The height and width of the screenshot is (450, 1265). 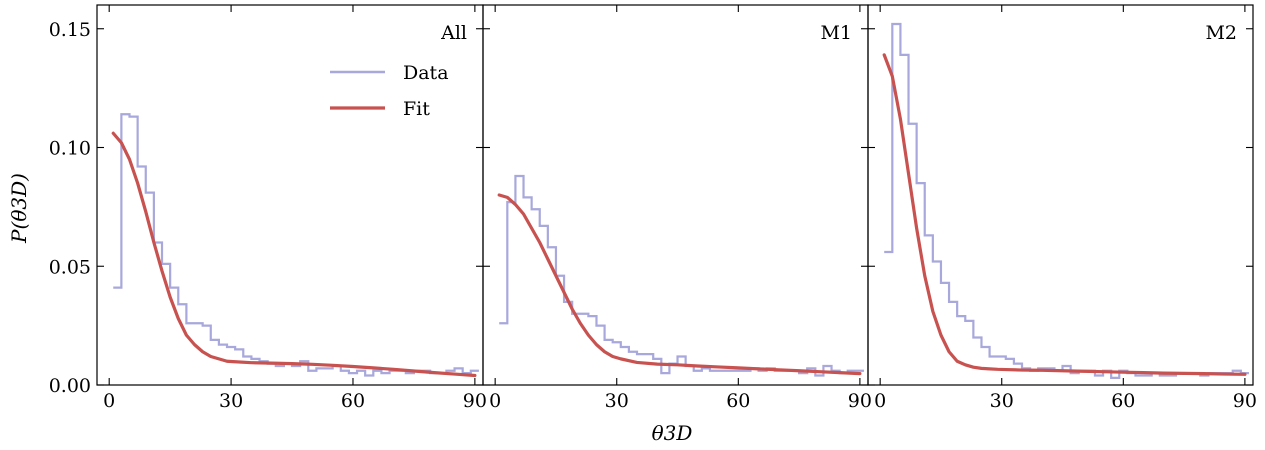 I want to click on panel-label: All, so click(x=453, y=33).